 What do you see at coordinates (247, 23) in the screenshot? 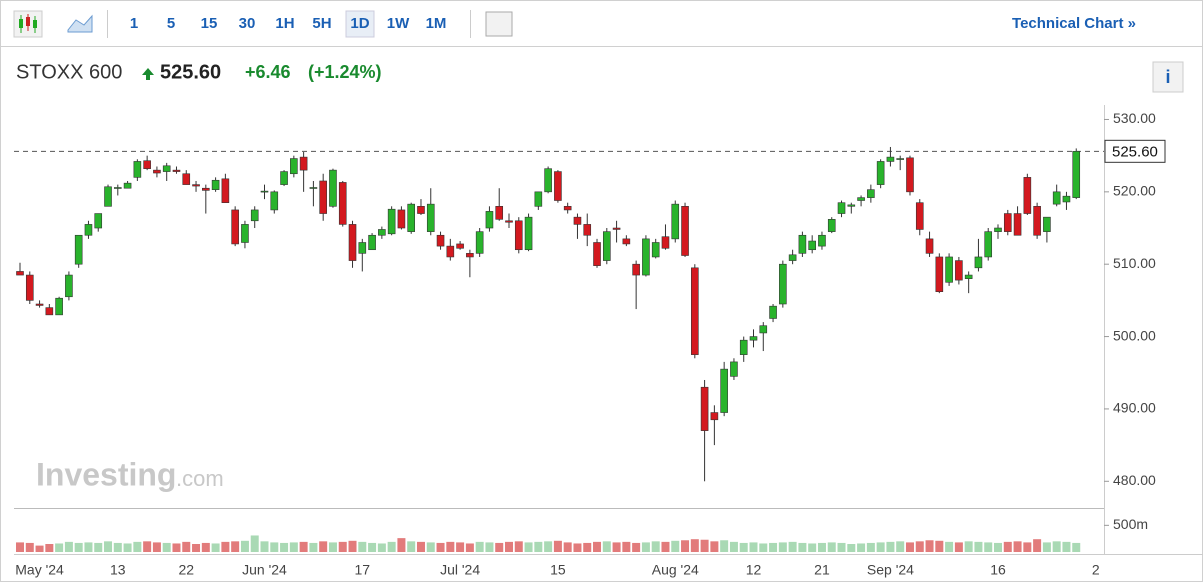
I see `interval-button: 30` at bounding box center [247, 23].